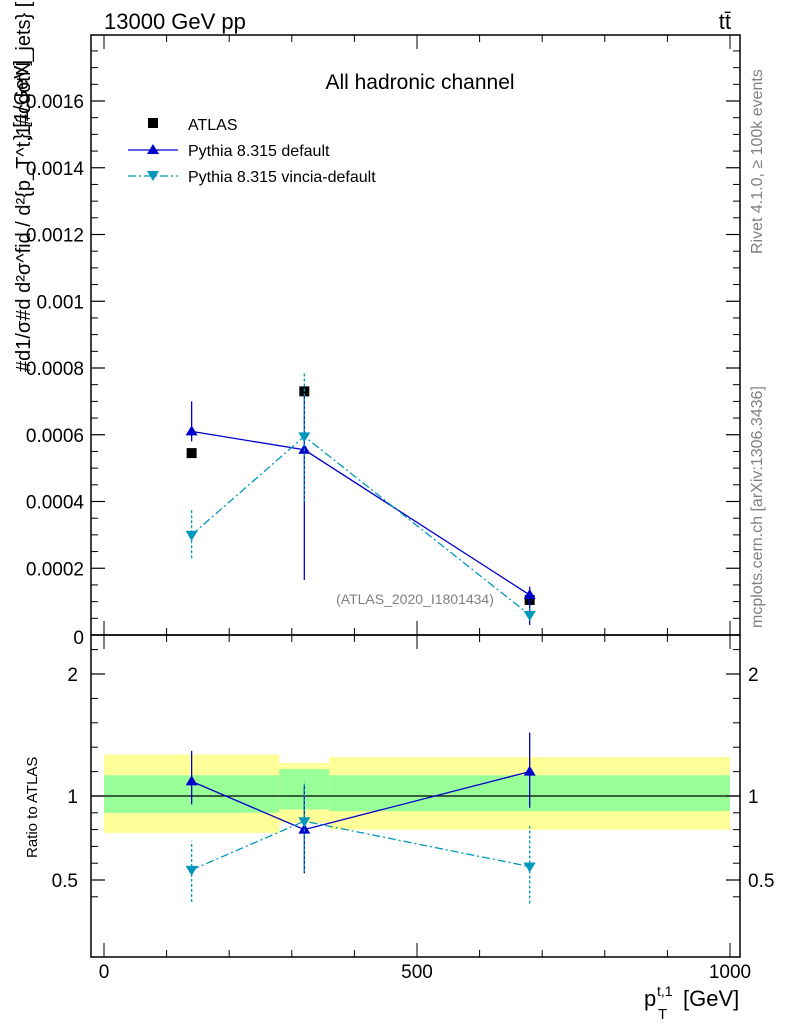 This screenshot has width=786, height=1024. I want to click on legend-vincia-label: Pythia 8.315 vincia-default, so click(282, 177).